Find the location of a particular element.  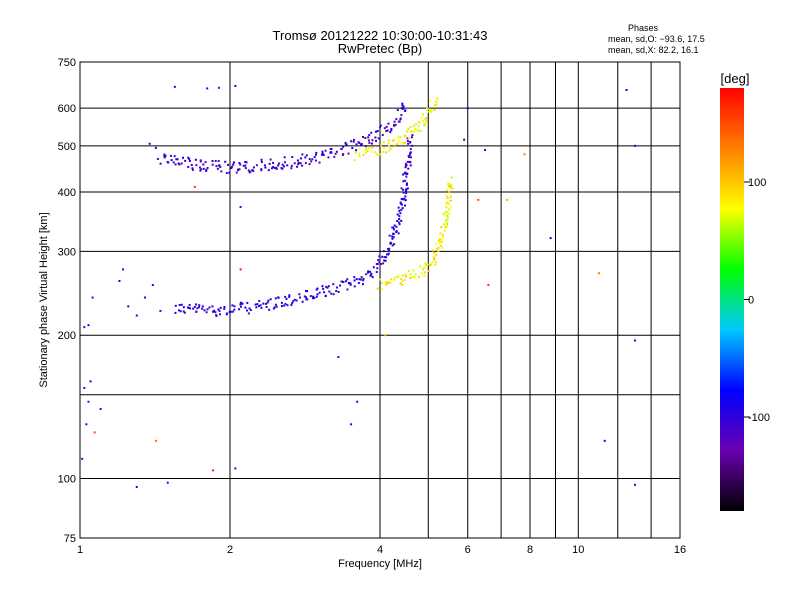

y-tick-label: 200 is located at coordinates (67, 336).